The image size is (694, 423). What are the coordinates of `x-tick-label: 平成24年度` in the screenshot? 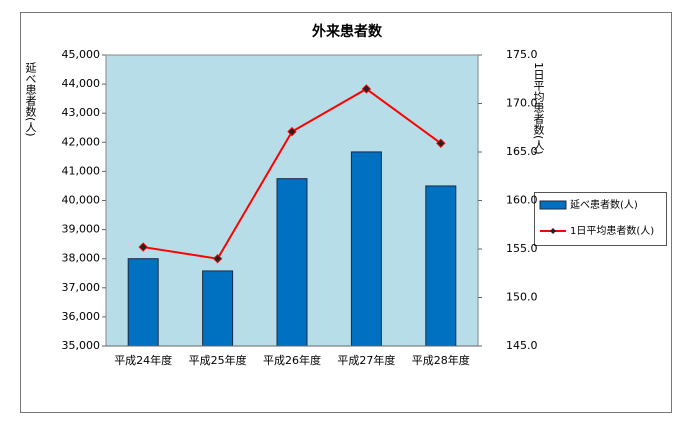 It's located at (143, 360).